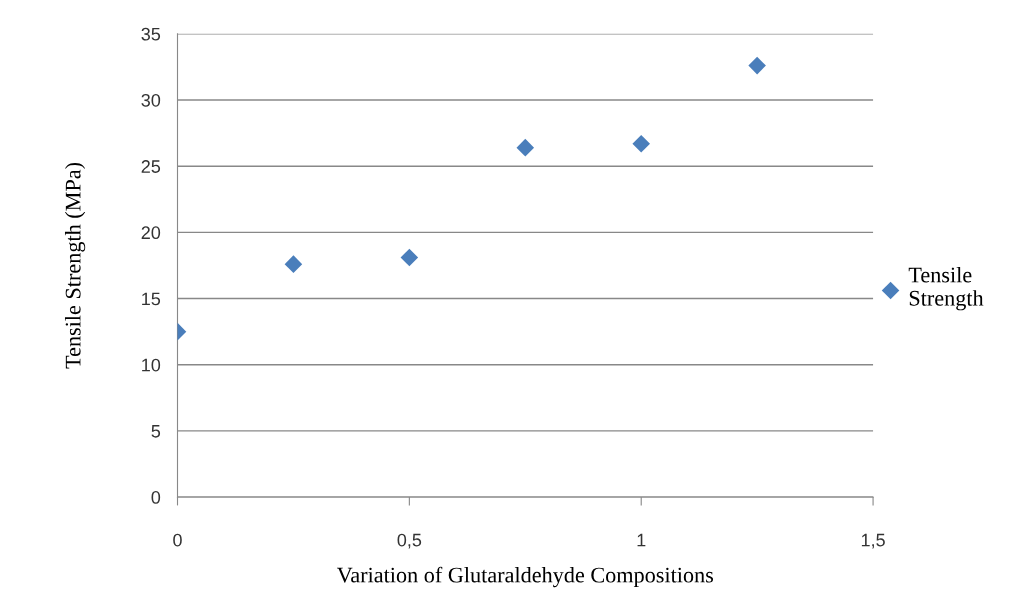  Describe the element at coordinates (156, 497) in the screenshot. I see `y-tick-label: 0` at that location.